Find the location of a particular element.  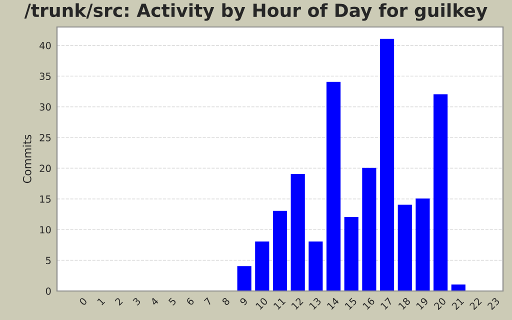

y-tick-label: 5 is located at coordinates (48, 260).